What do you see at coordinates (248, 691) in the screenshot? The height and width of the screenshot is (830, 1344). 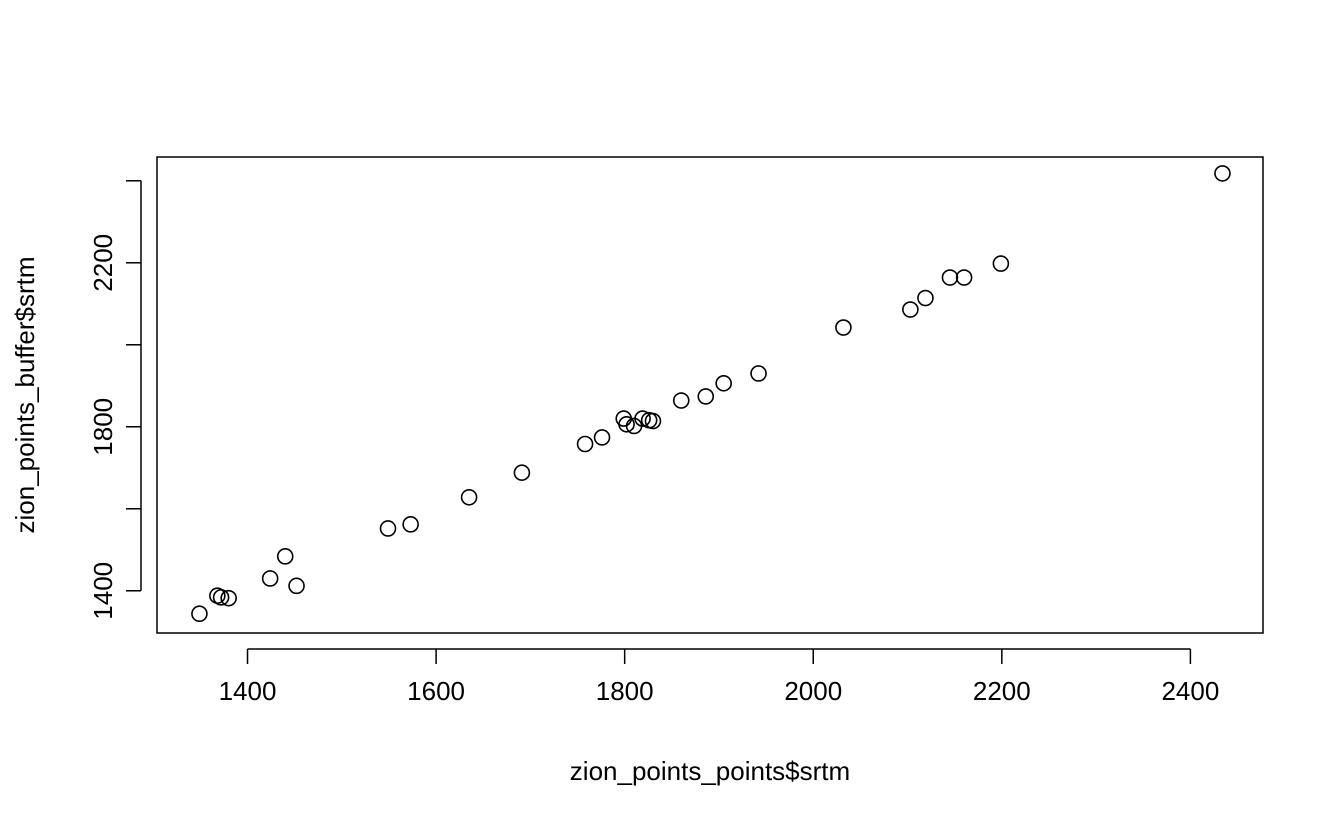 I see `x-tick-label-0: 1400` at bounding box center [248, 691].